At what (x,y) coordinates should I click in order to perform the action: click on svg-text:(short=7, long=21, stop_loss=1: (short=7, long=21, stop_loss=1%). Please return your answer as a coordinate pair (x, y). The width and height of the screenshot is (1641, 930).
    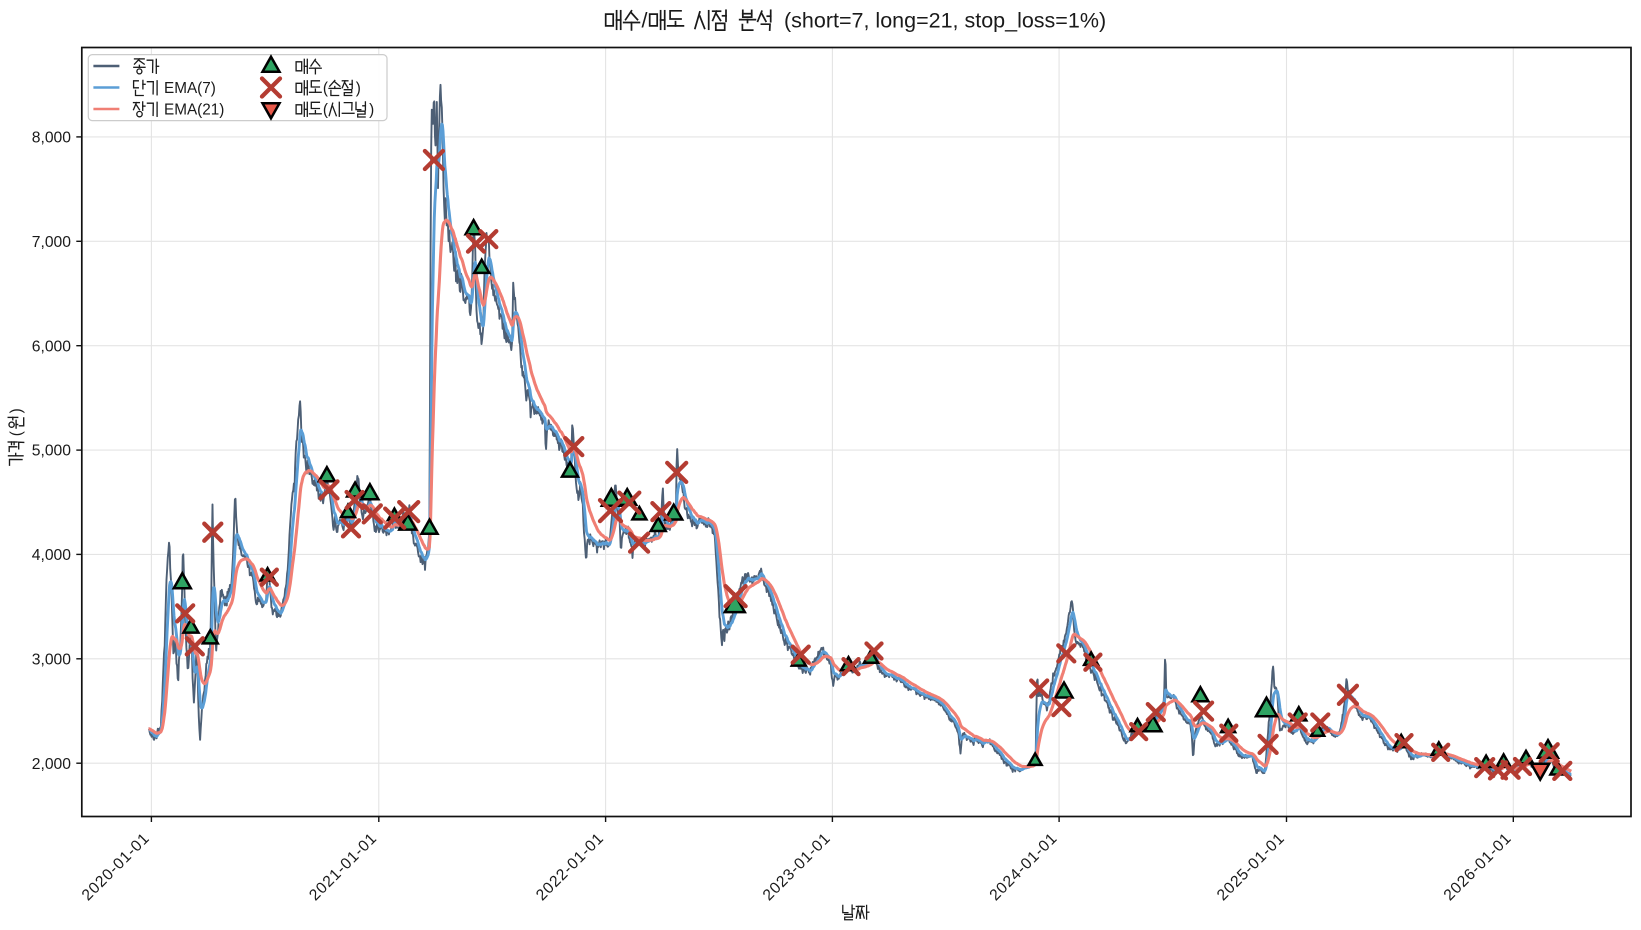
    Looking at the image, I should click on (945, 21).